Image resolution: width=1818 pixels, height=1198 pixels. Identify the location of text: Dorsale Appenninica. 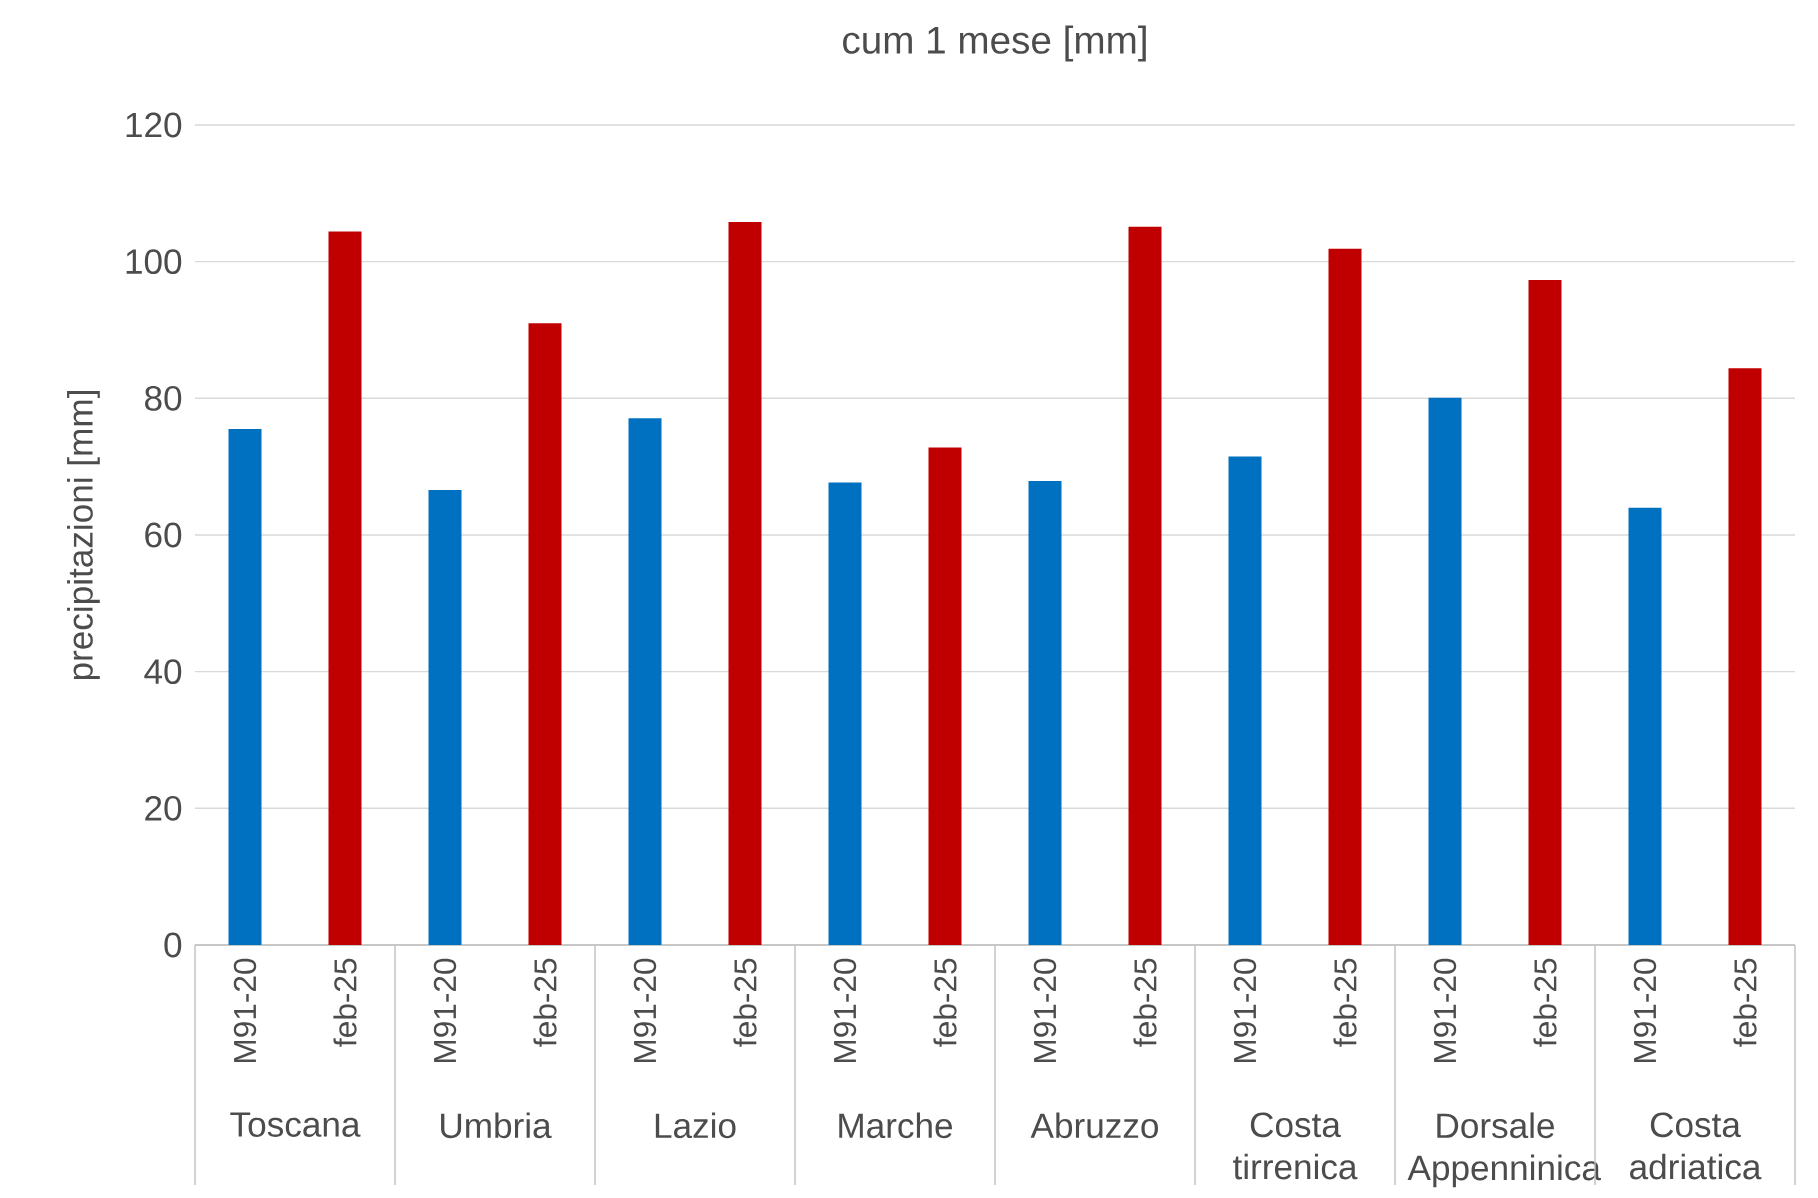
(1504, 1150).